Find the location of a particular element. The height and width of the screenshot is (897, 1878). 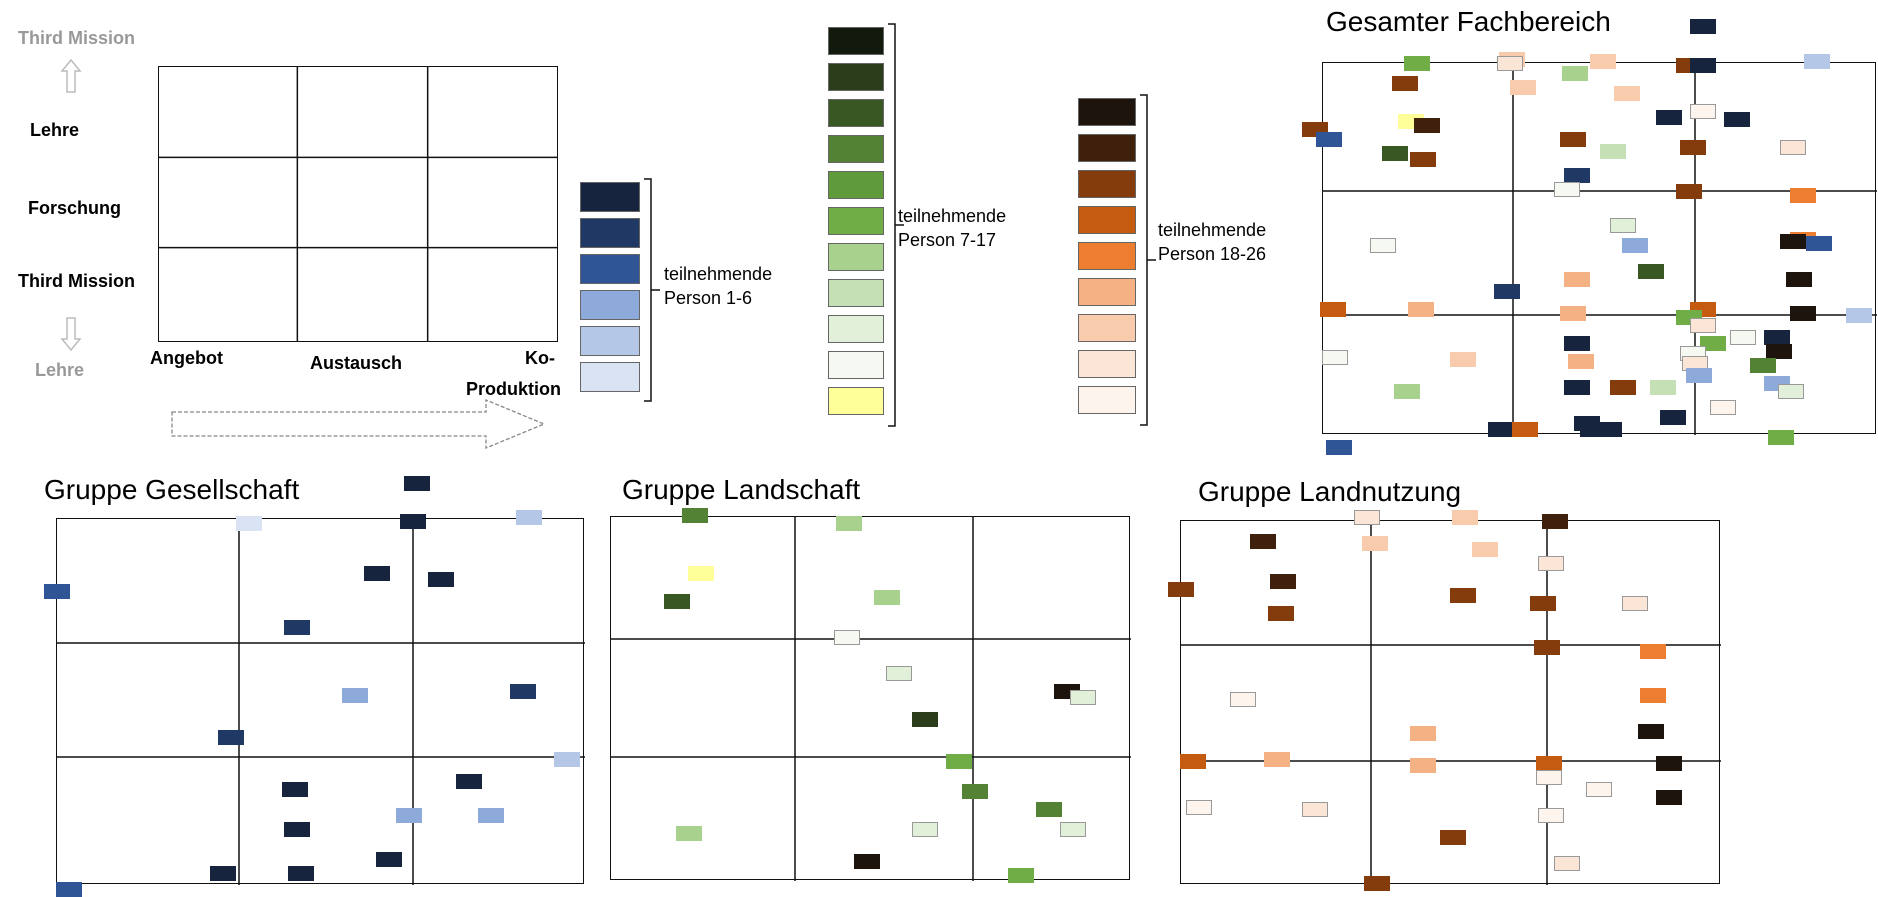

bottom-axis-label: Lehre is located at coordinates (60, 370).